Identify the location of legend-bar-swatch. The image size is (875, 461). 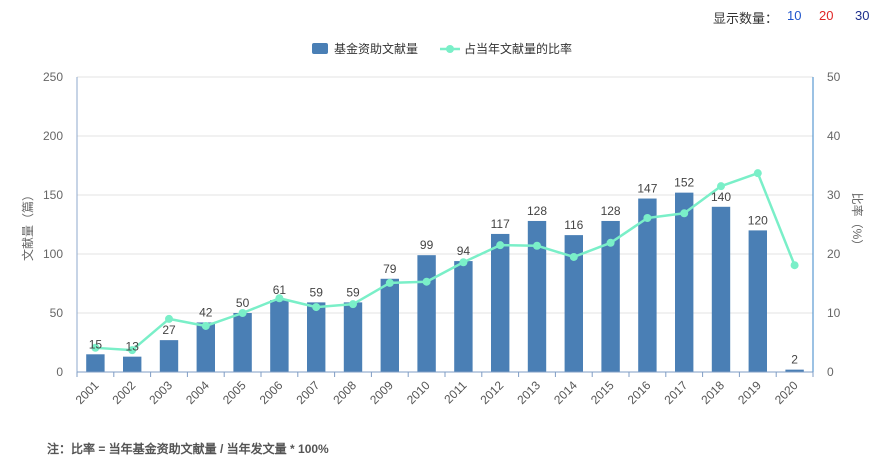
(320, 48).